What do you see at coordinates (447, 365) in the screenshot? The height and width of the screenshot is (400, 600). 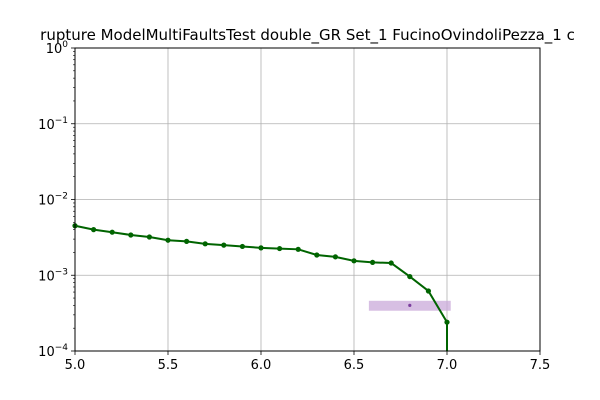 I see `x-tick-label: 7.0` at bounding box center [447, 365].